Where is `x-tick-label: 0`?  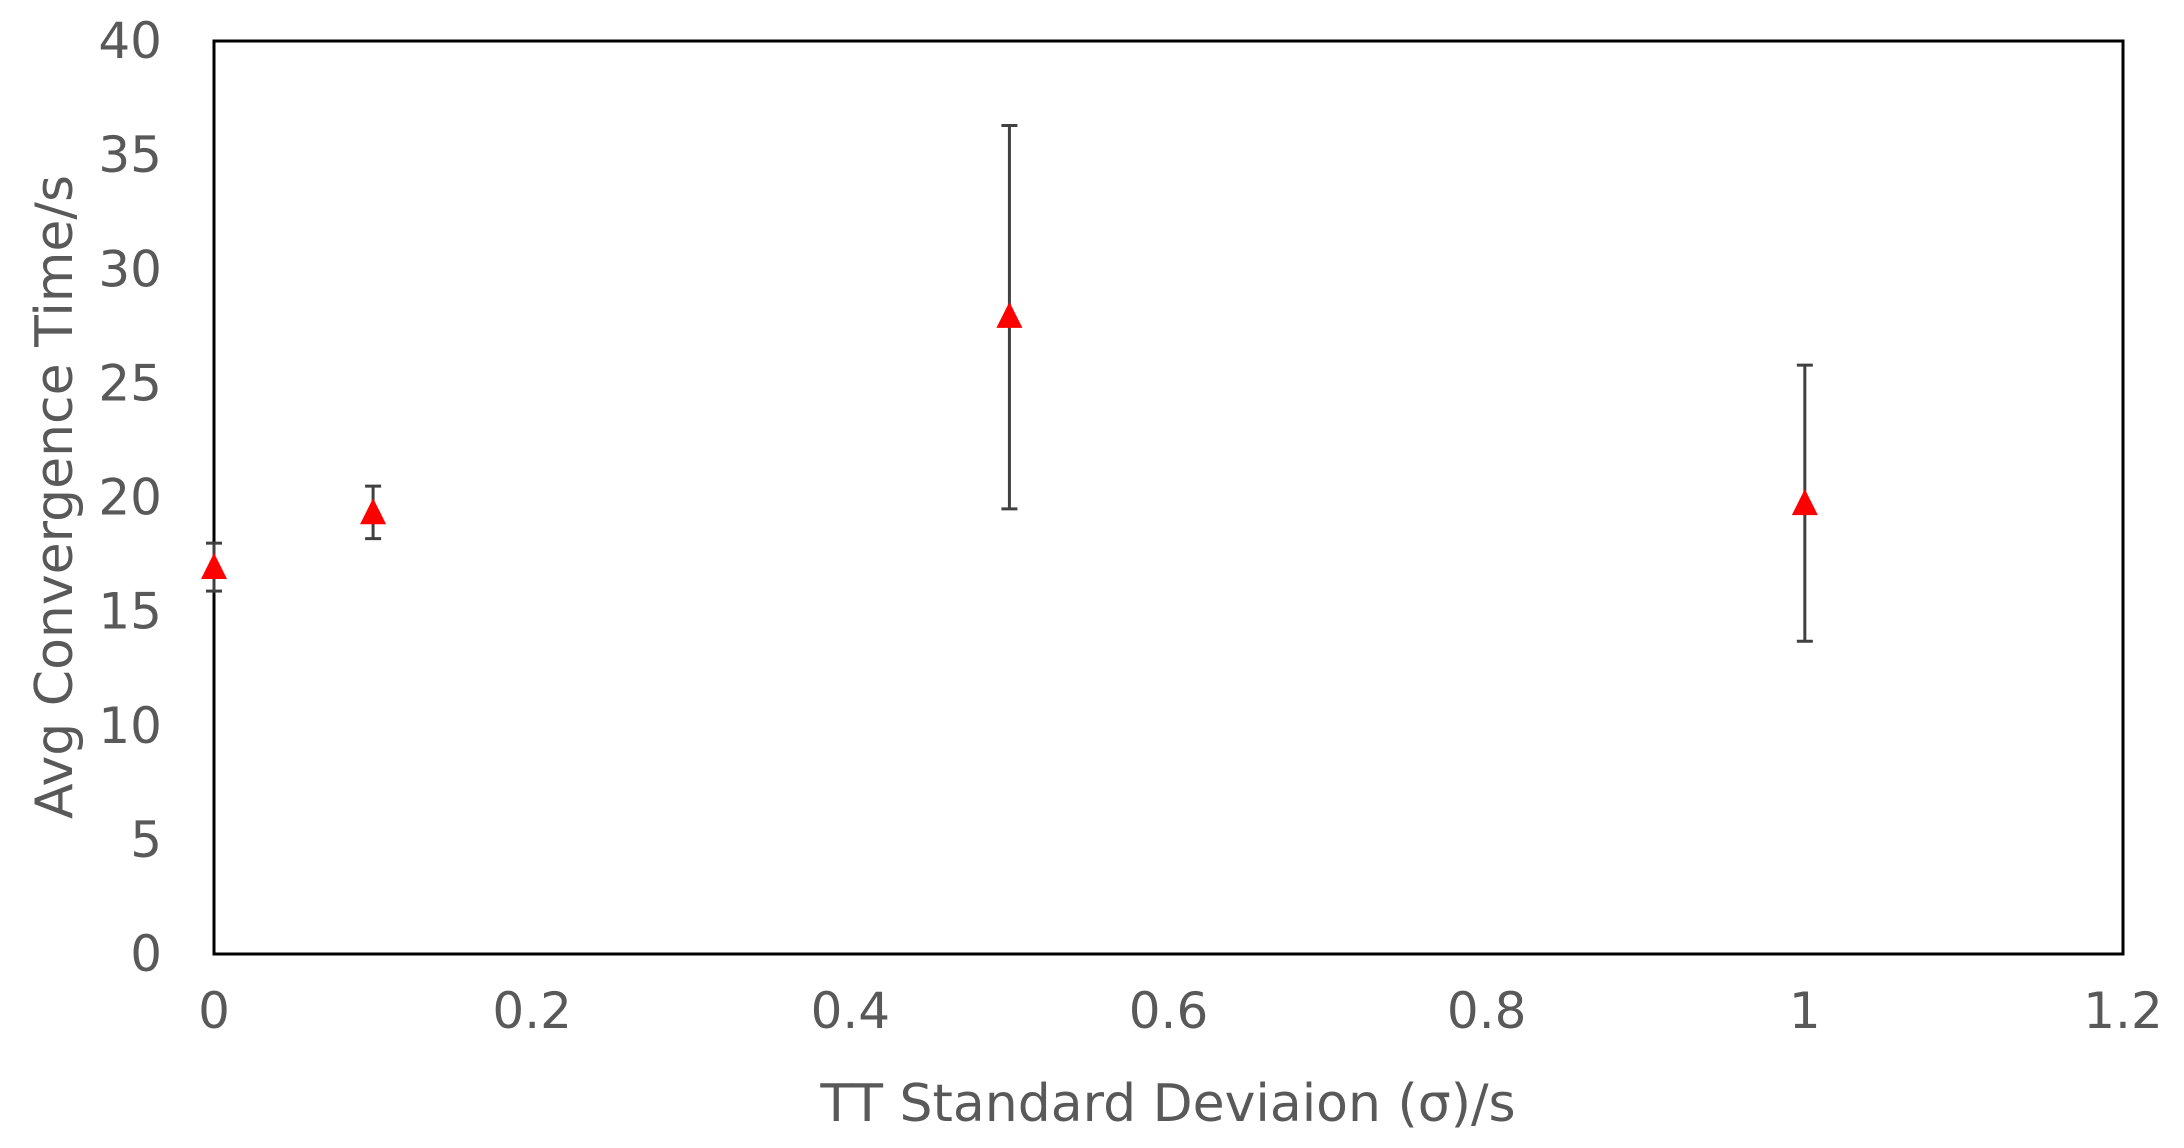
x-tick-label: 0 is located at coordinates (214, 1011).